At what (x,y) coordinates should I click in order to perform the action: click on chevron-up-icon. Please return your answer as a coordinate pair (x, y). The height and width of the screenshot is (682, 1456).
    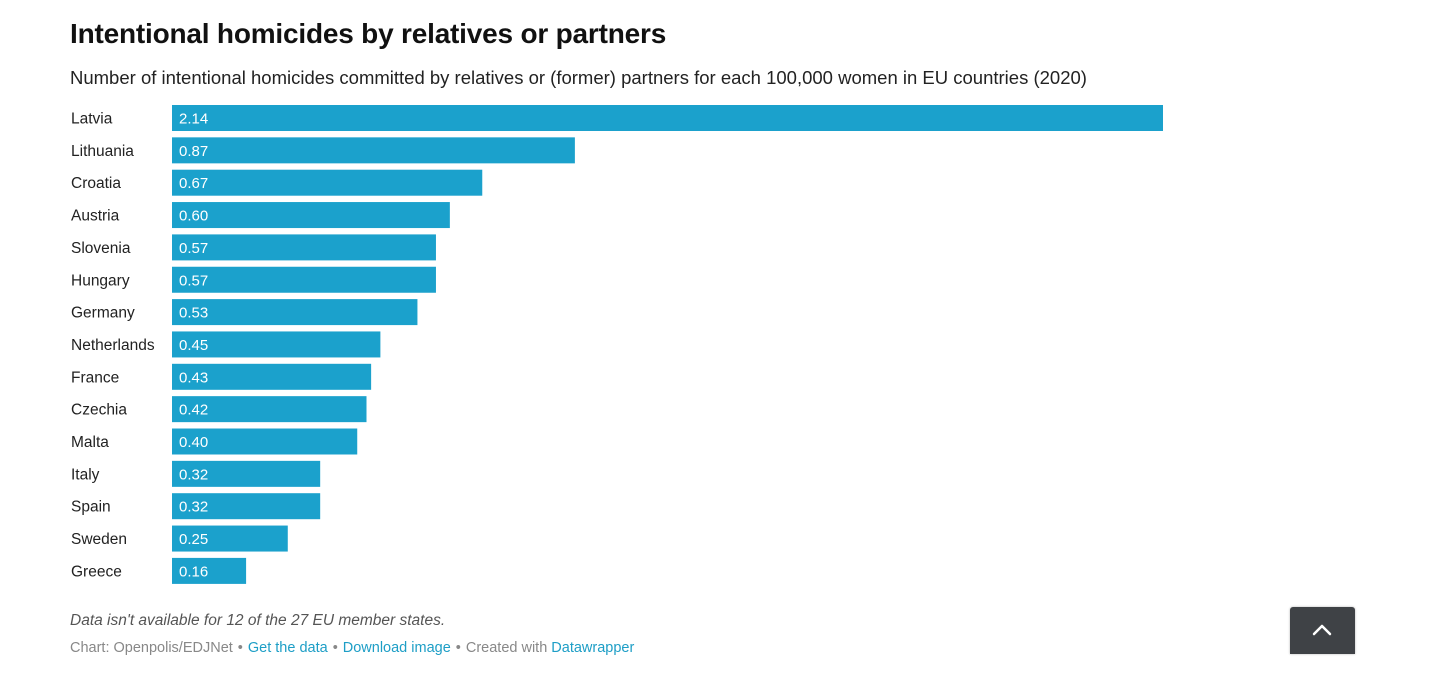
    Looking at the image, I should click on (1322, 630).